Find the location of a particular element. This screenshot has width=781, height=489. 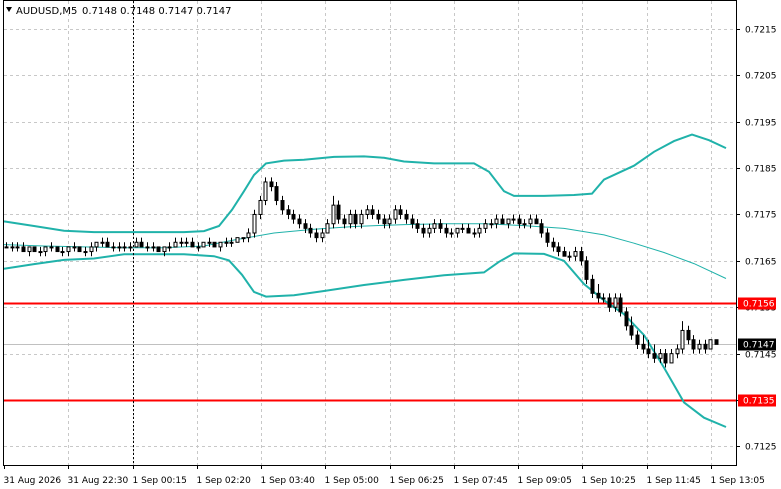

price-tick-label: 0.7215 is located at coordinates (761, 31).